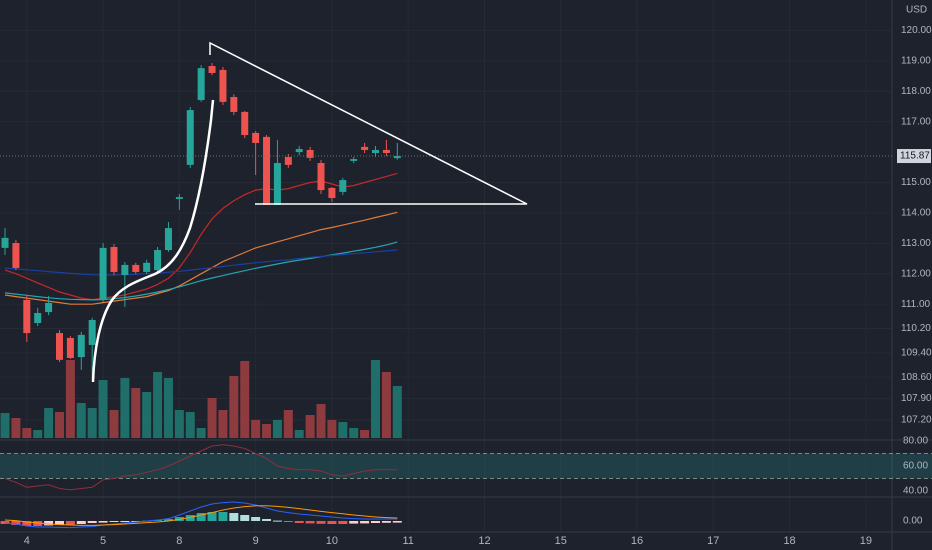 The image size is (932, 550). What do you see at coordinates (915, 466) in the screenshot?
I see `rsi-tick-label: 60.00` at bounding box center [915, 466].